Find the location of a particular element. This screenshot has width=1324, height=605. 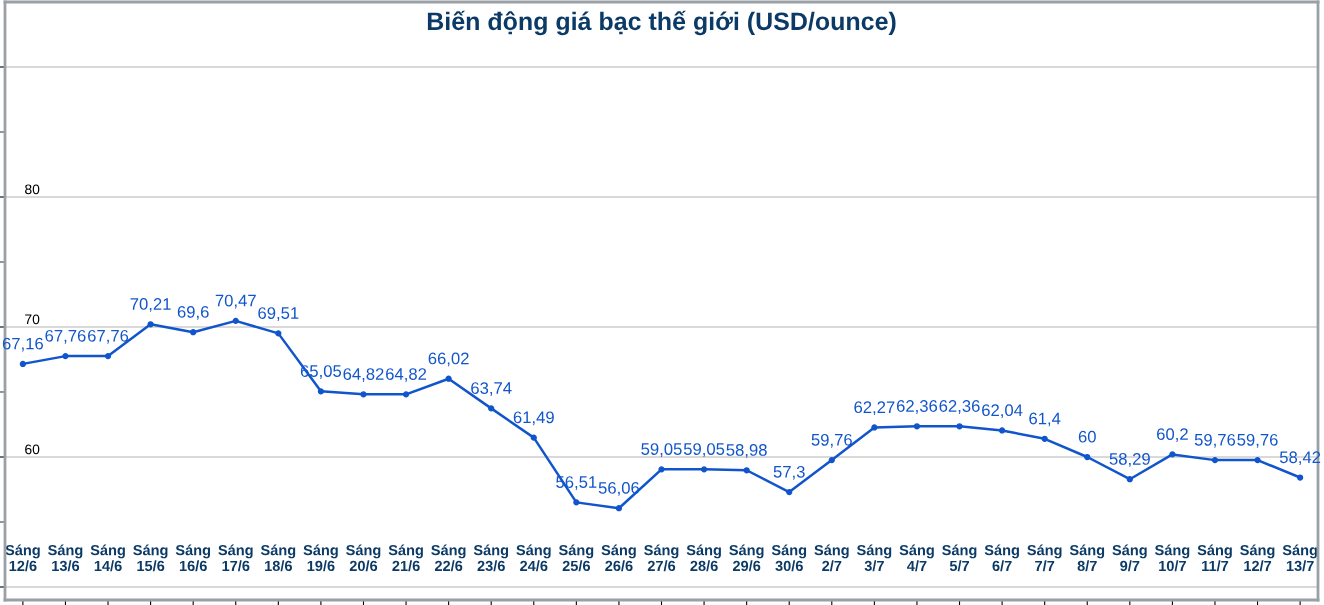

x-tick-label: Sáng 6/7 is located at coordinates (1001, 558).